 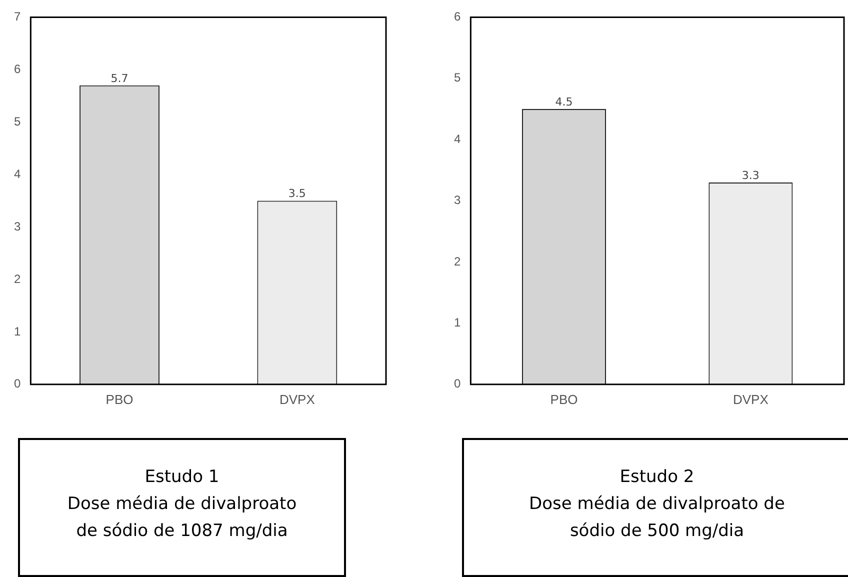 I want to click on text: Estudo 1 Dose média de divalproato de sódio de 1087 mg/dia, so click(x=182, y=507).